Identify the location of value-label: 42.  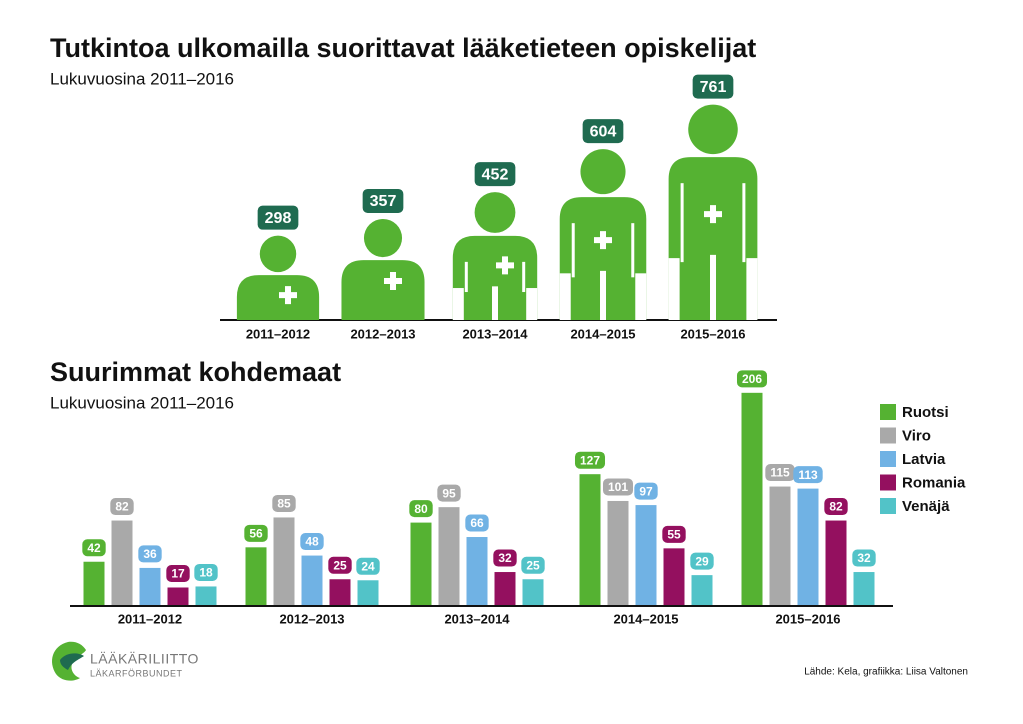
(94, 548).